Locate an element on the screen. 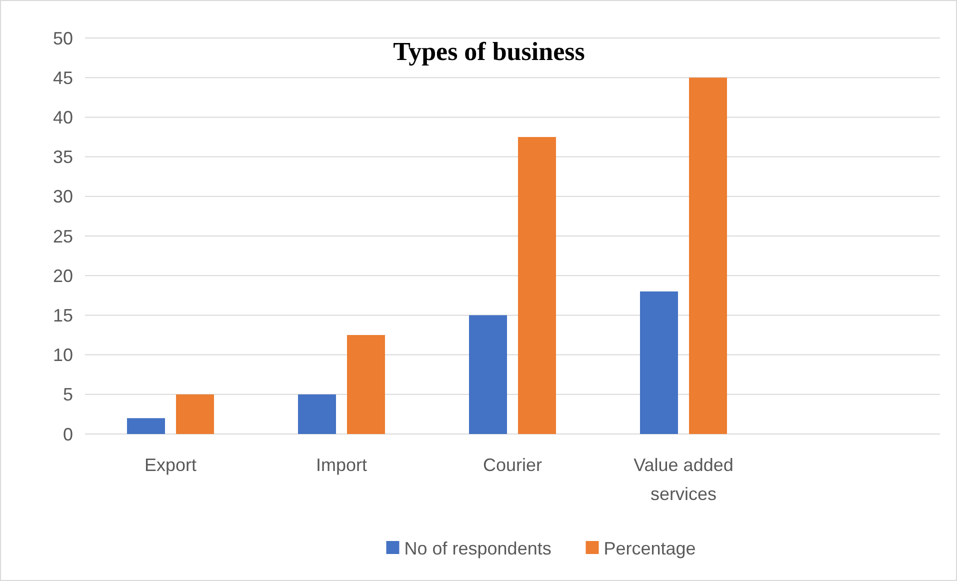 This screenshot has width=957, height=581. y-tick-label: 40 is located at coordinates (62, 118).